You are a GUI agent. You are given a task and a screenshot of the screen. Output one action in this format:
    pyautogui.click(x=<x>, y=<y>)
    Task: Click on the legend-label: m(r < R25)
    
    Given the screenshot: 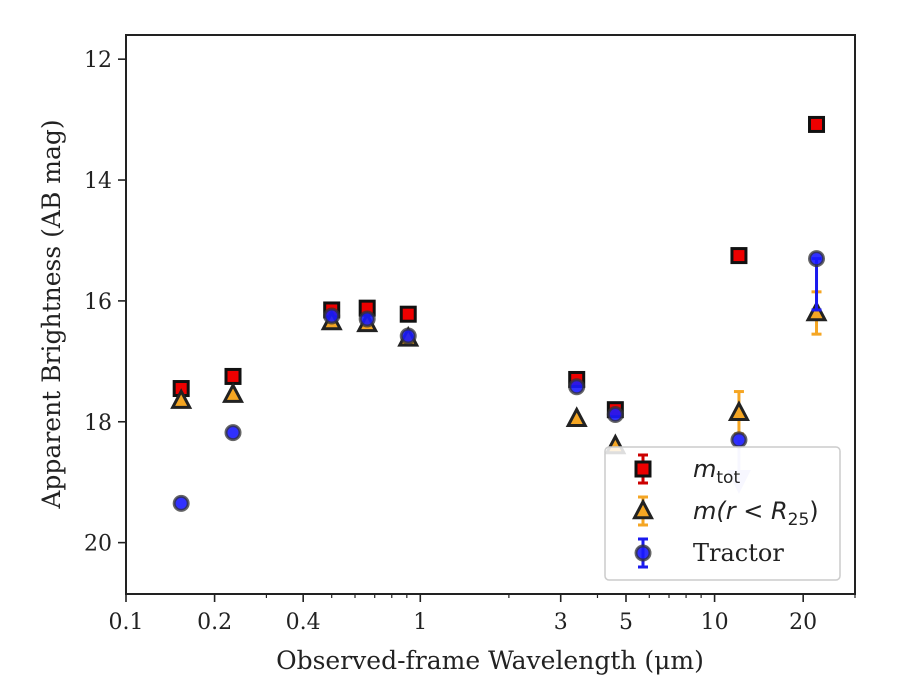 What is the action you would take?
    pyautogui.click(x=756, y=513)
    